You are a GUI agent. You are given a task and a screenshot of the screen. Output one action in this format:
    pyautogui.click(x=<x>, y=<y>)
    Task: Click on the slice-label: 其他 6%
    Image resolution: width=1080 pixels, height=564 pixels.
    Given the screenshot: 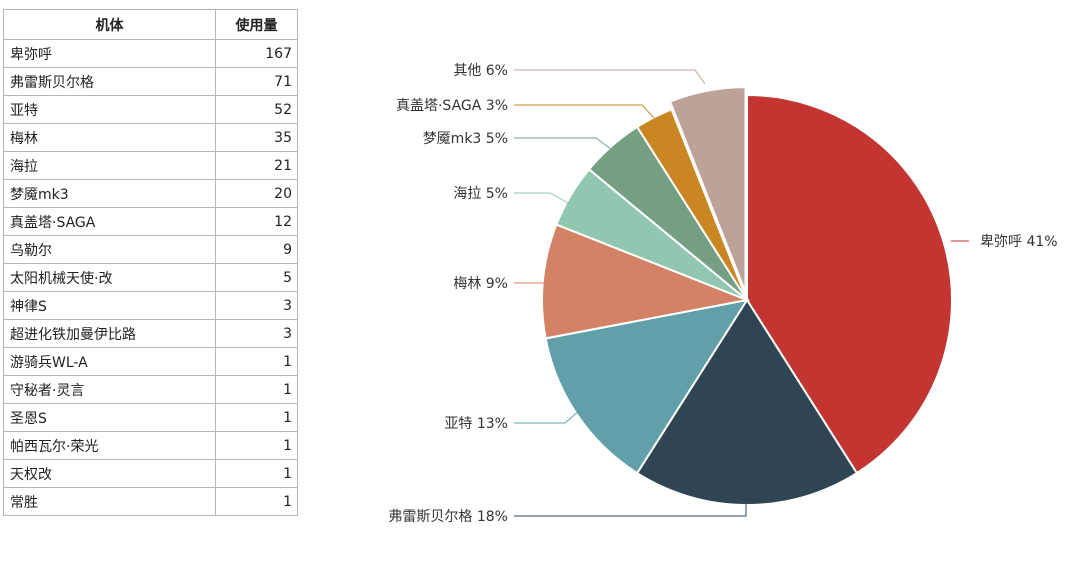 What is the action you would take?
    pyautogui.click(x=480, y=71)
    